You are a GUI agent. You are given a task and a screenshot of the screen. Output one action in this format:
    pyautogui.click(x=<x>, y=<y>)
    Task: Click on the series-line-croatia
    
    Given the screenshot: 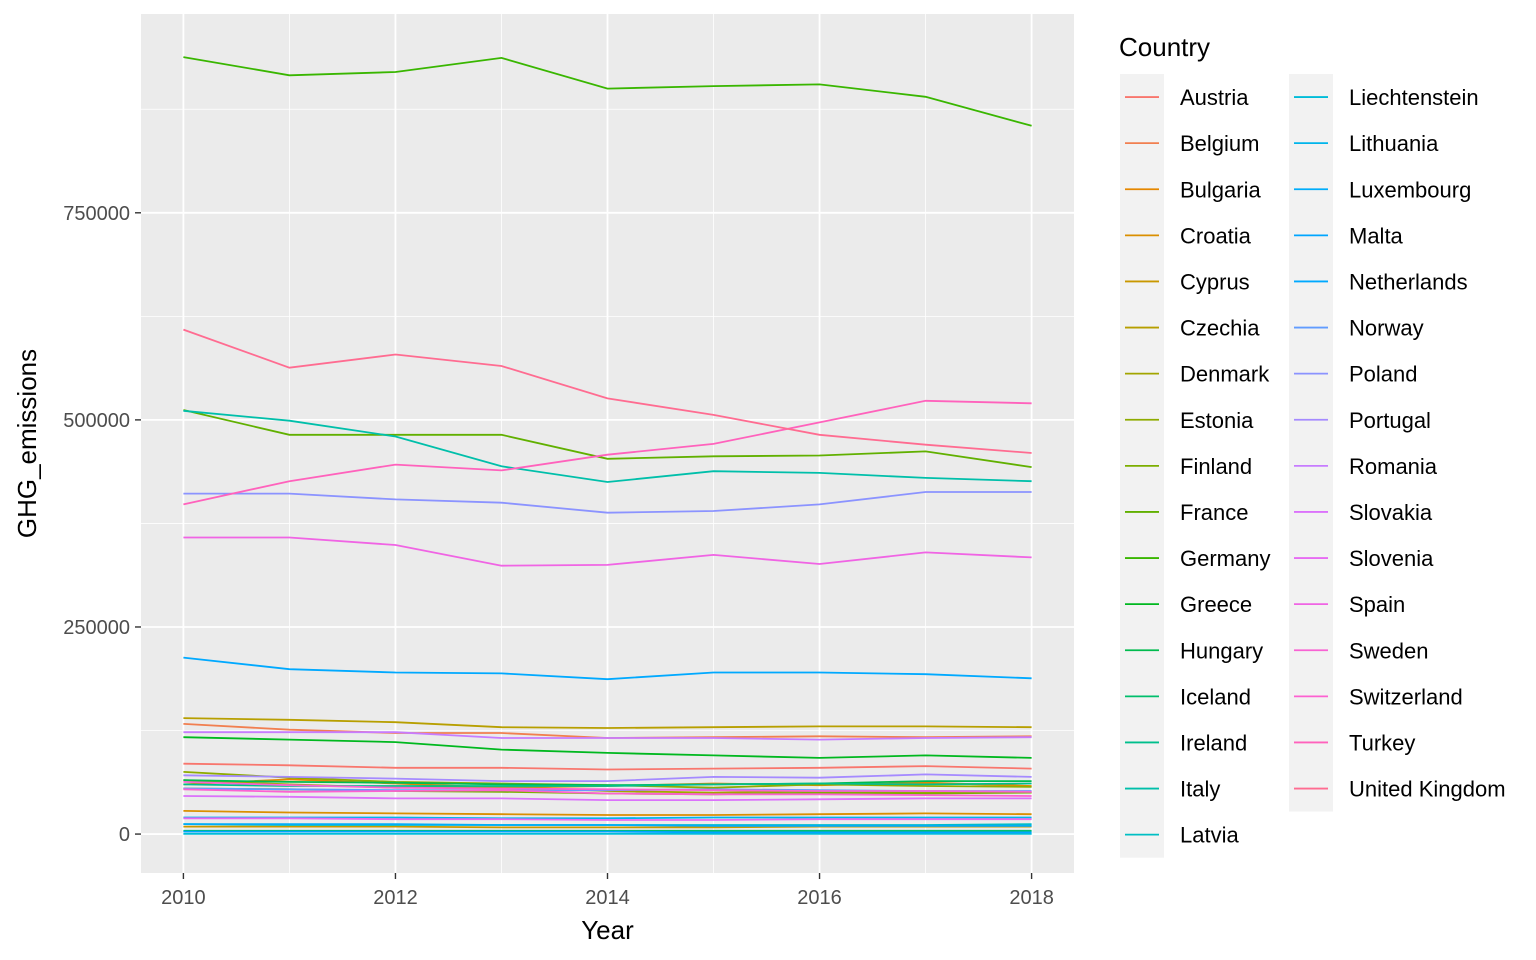 What is the action you would take?
    pyautogui.click(x=607, y=813)
    